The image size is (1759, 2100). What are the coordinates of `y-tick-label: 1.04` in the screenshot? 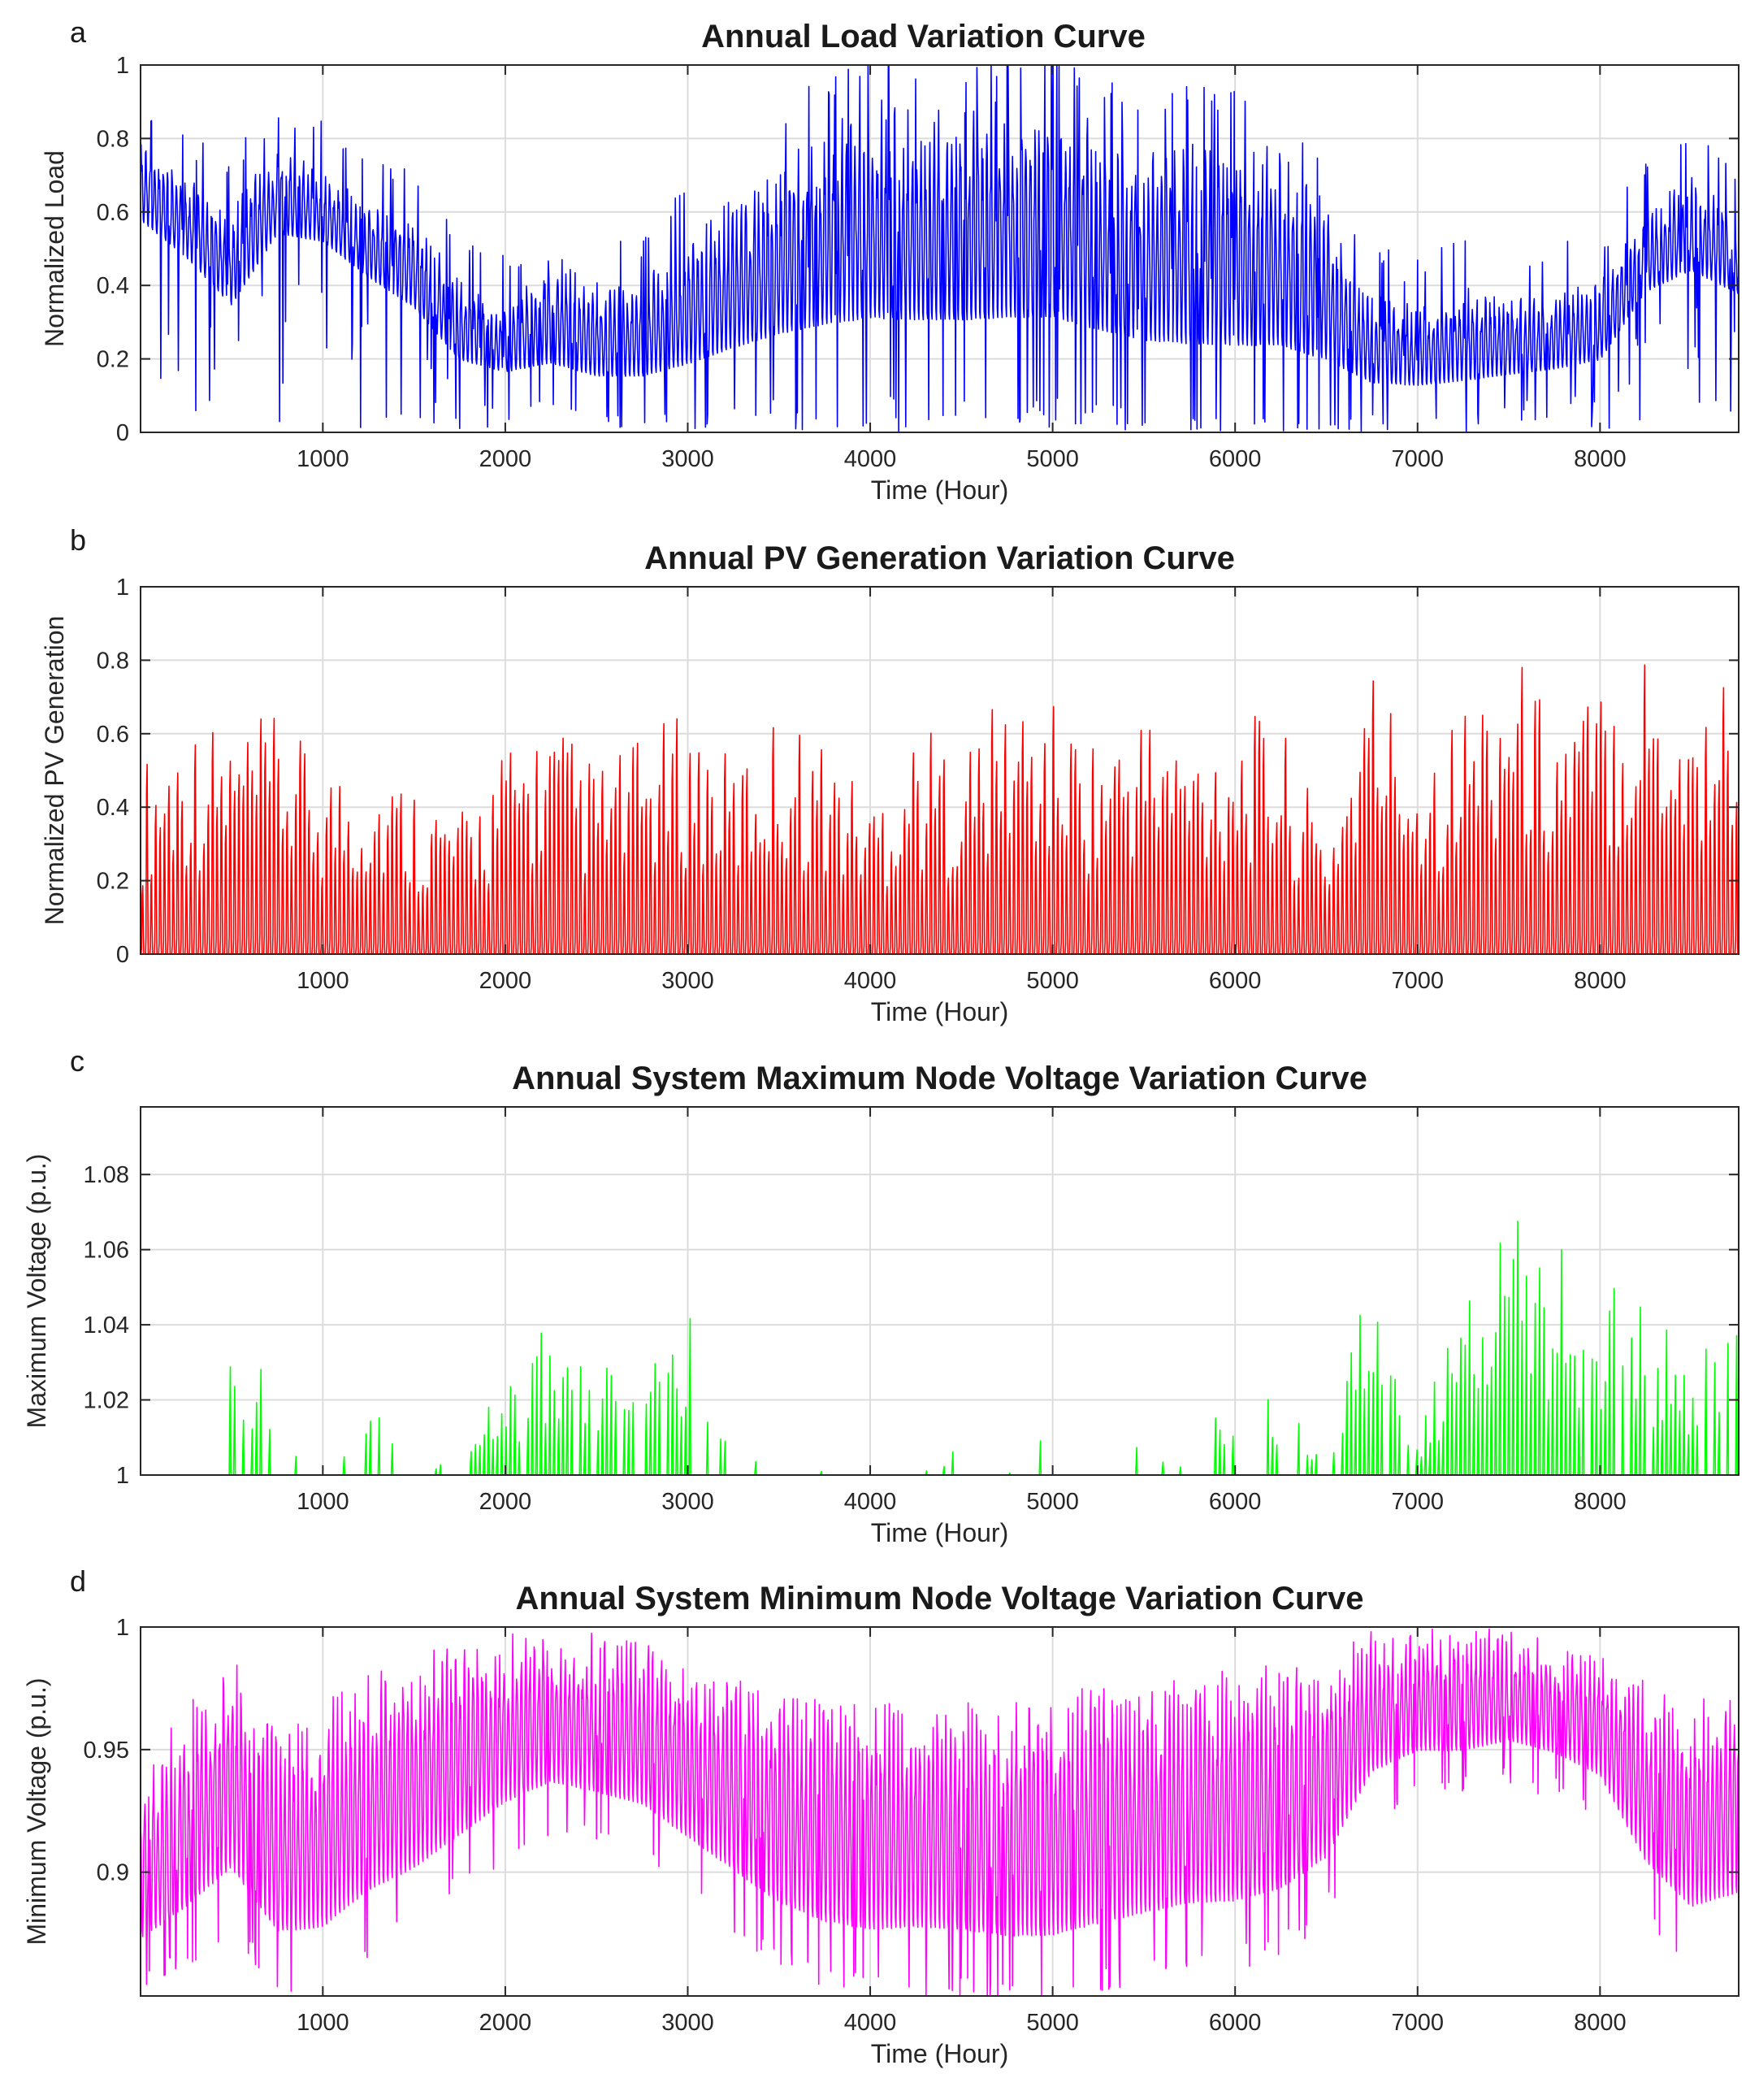 It's located at (106, 1325).